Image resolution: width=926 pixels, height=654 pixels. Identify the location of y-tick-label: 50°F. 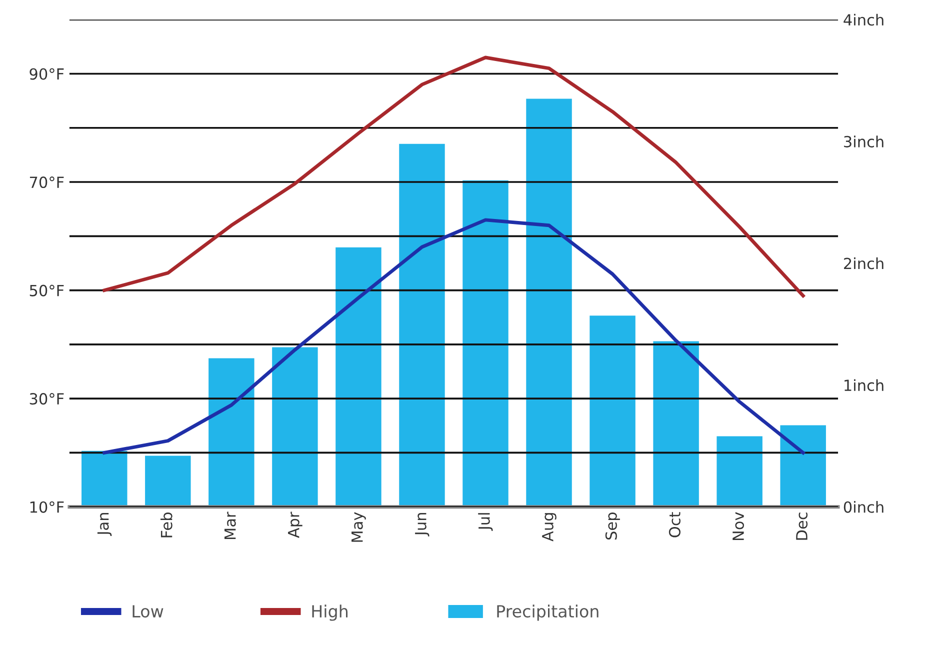
(47, 290).